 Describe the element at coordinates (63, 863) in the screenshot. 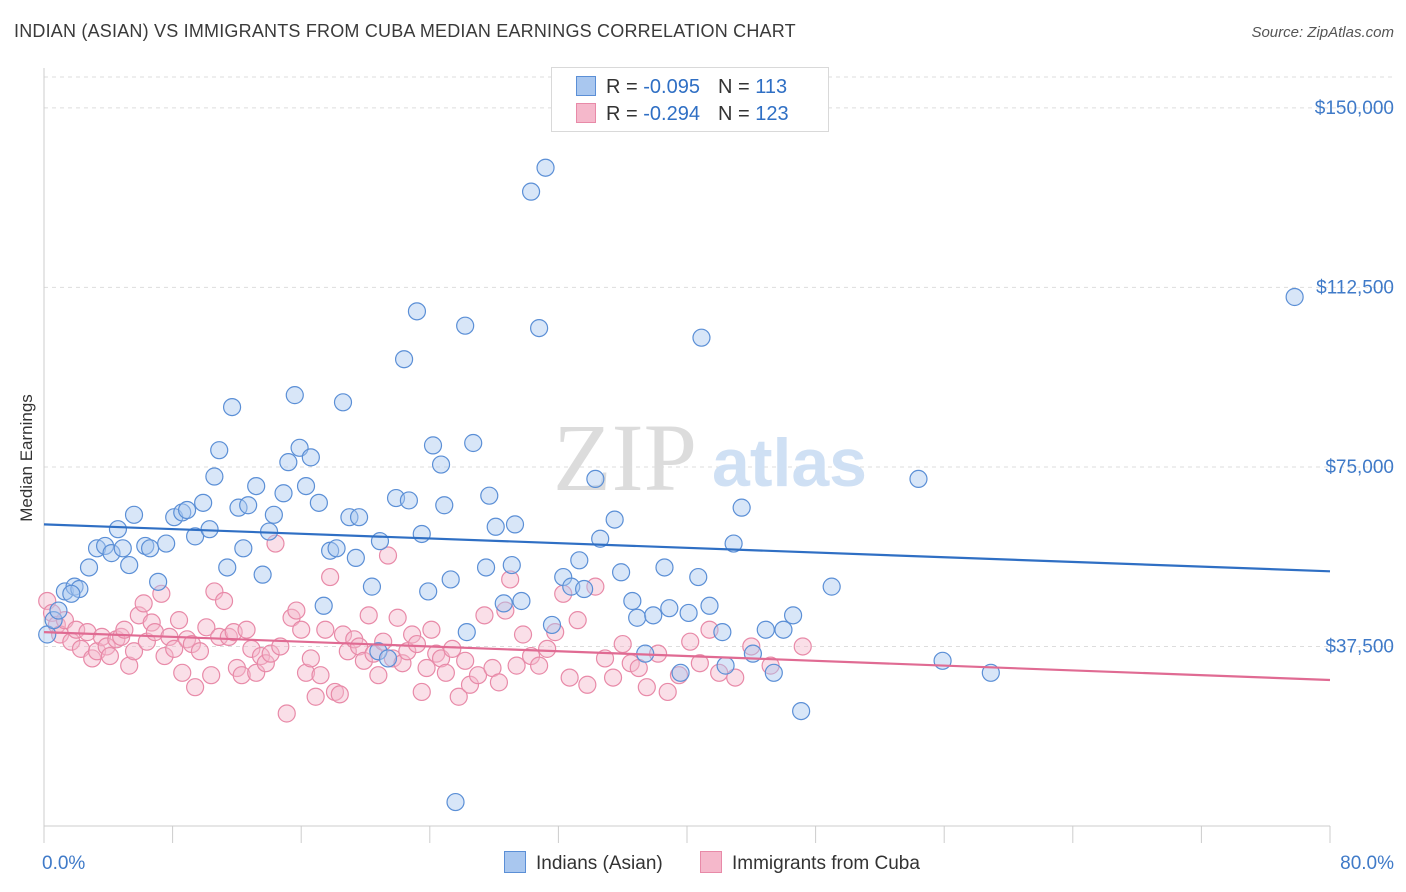

I see `x-tick-label: 0.0%` at that location.